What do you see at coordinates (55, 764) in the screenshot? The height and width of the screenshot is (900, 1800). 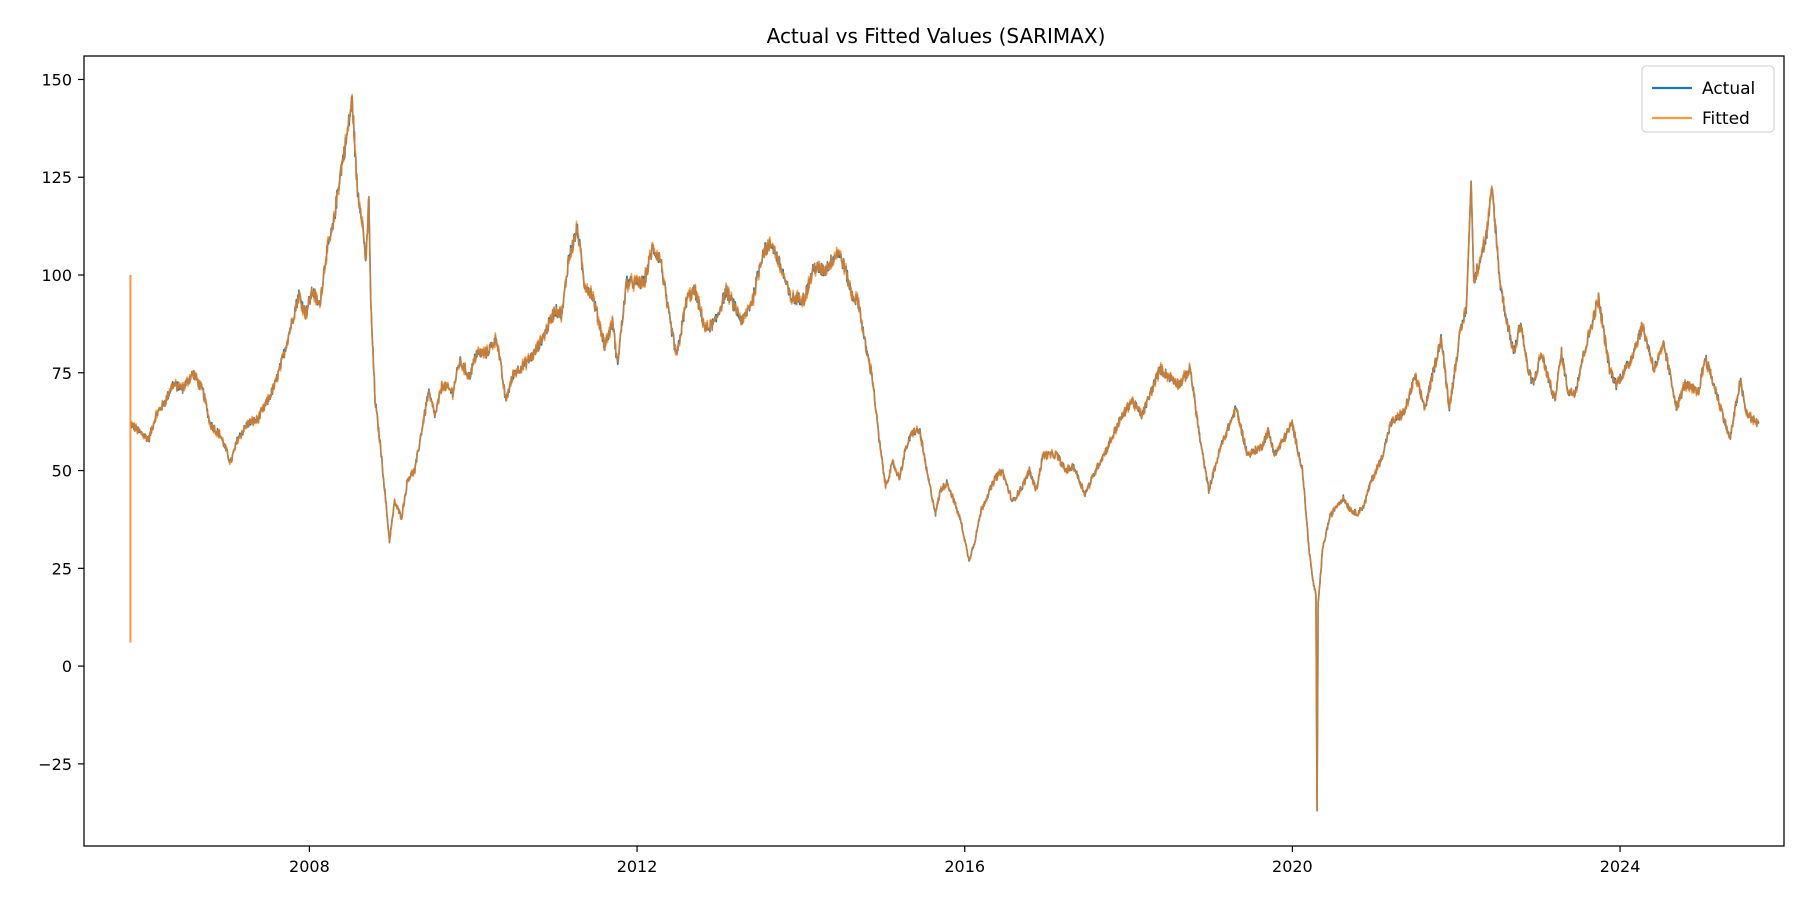 I see `y-tick-label: −25` at bounding box center [55, 764].